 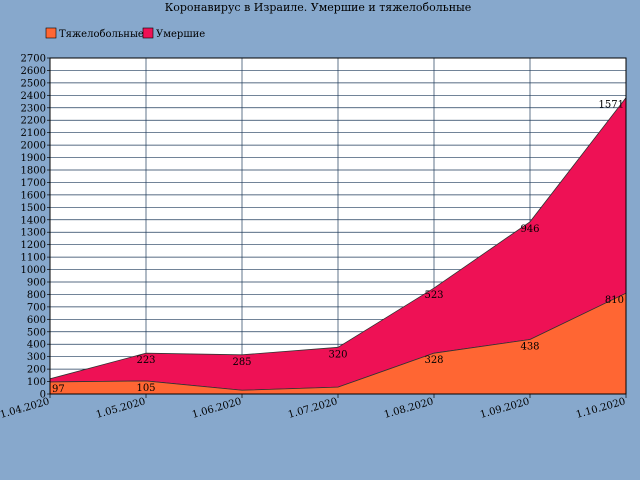 I want to click on data-label-deceased: 223, so click(x=145, y=360).